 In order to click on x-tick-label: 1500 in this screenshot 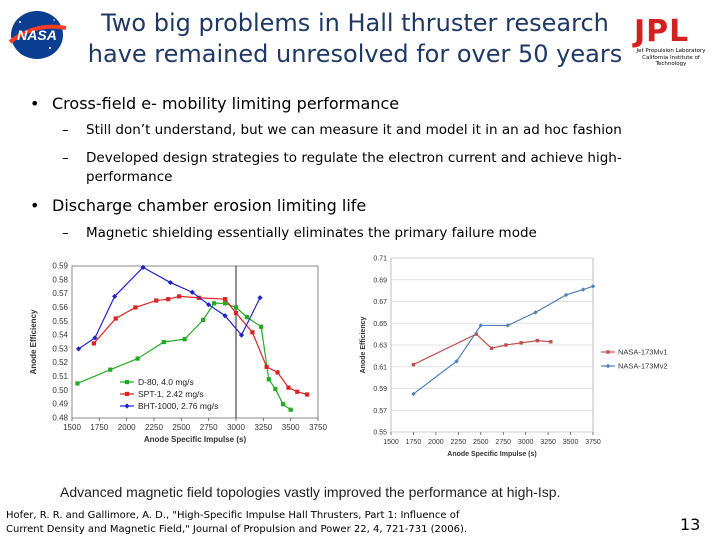, I will do `click(391, 442)`.